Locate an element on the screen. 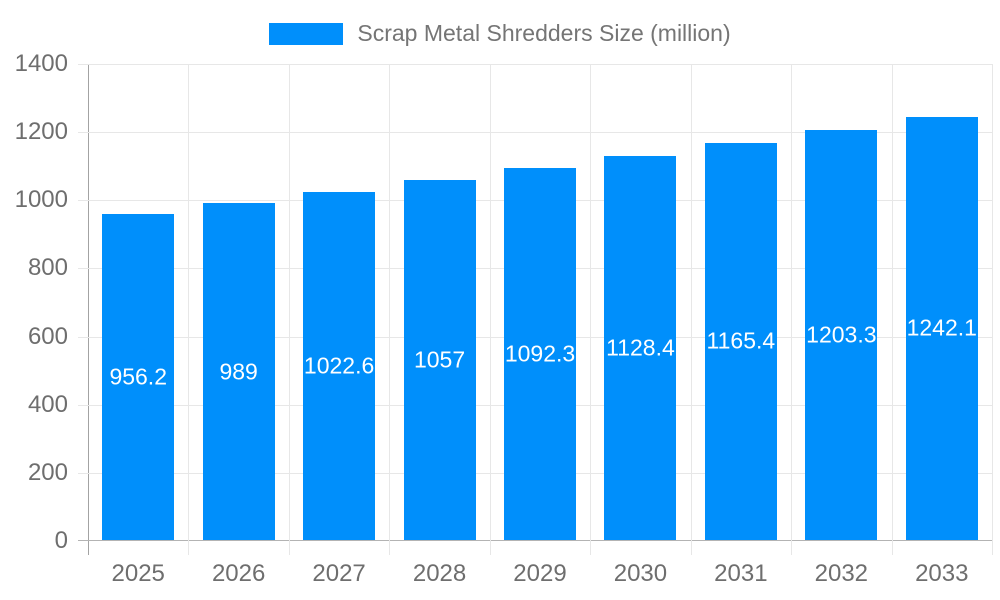  x-tick-label-2033: 2033 is located at coordinates (942, 573).